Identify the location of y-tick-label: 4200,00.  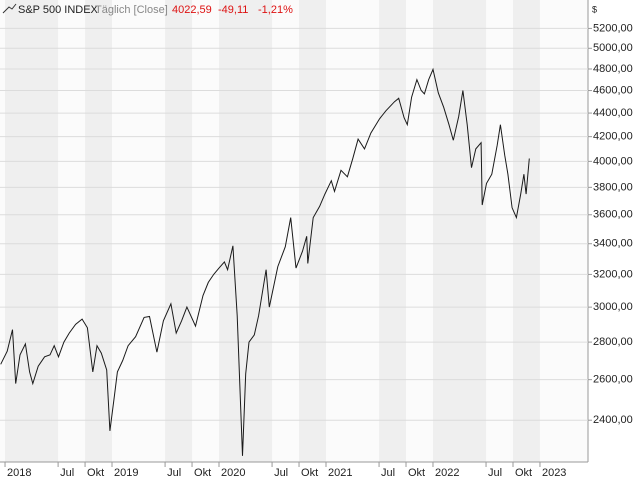
(613, 137).